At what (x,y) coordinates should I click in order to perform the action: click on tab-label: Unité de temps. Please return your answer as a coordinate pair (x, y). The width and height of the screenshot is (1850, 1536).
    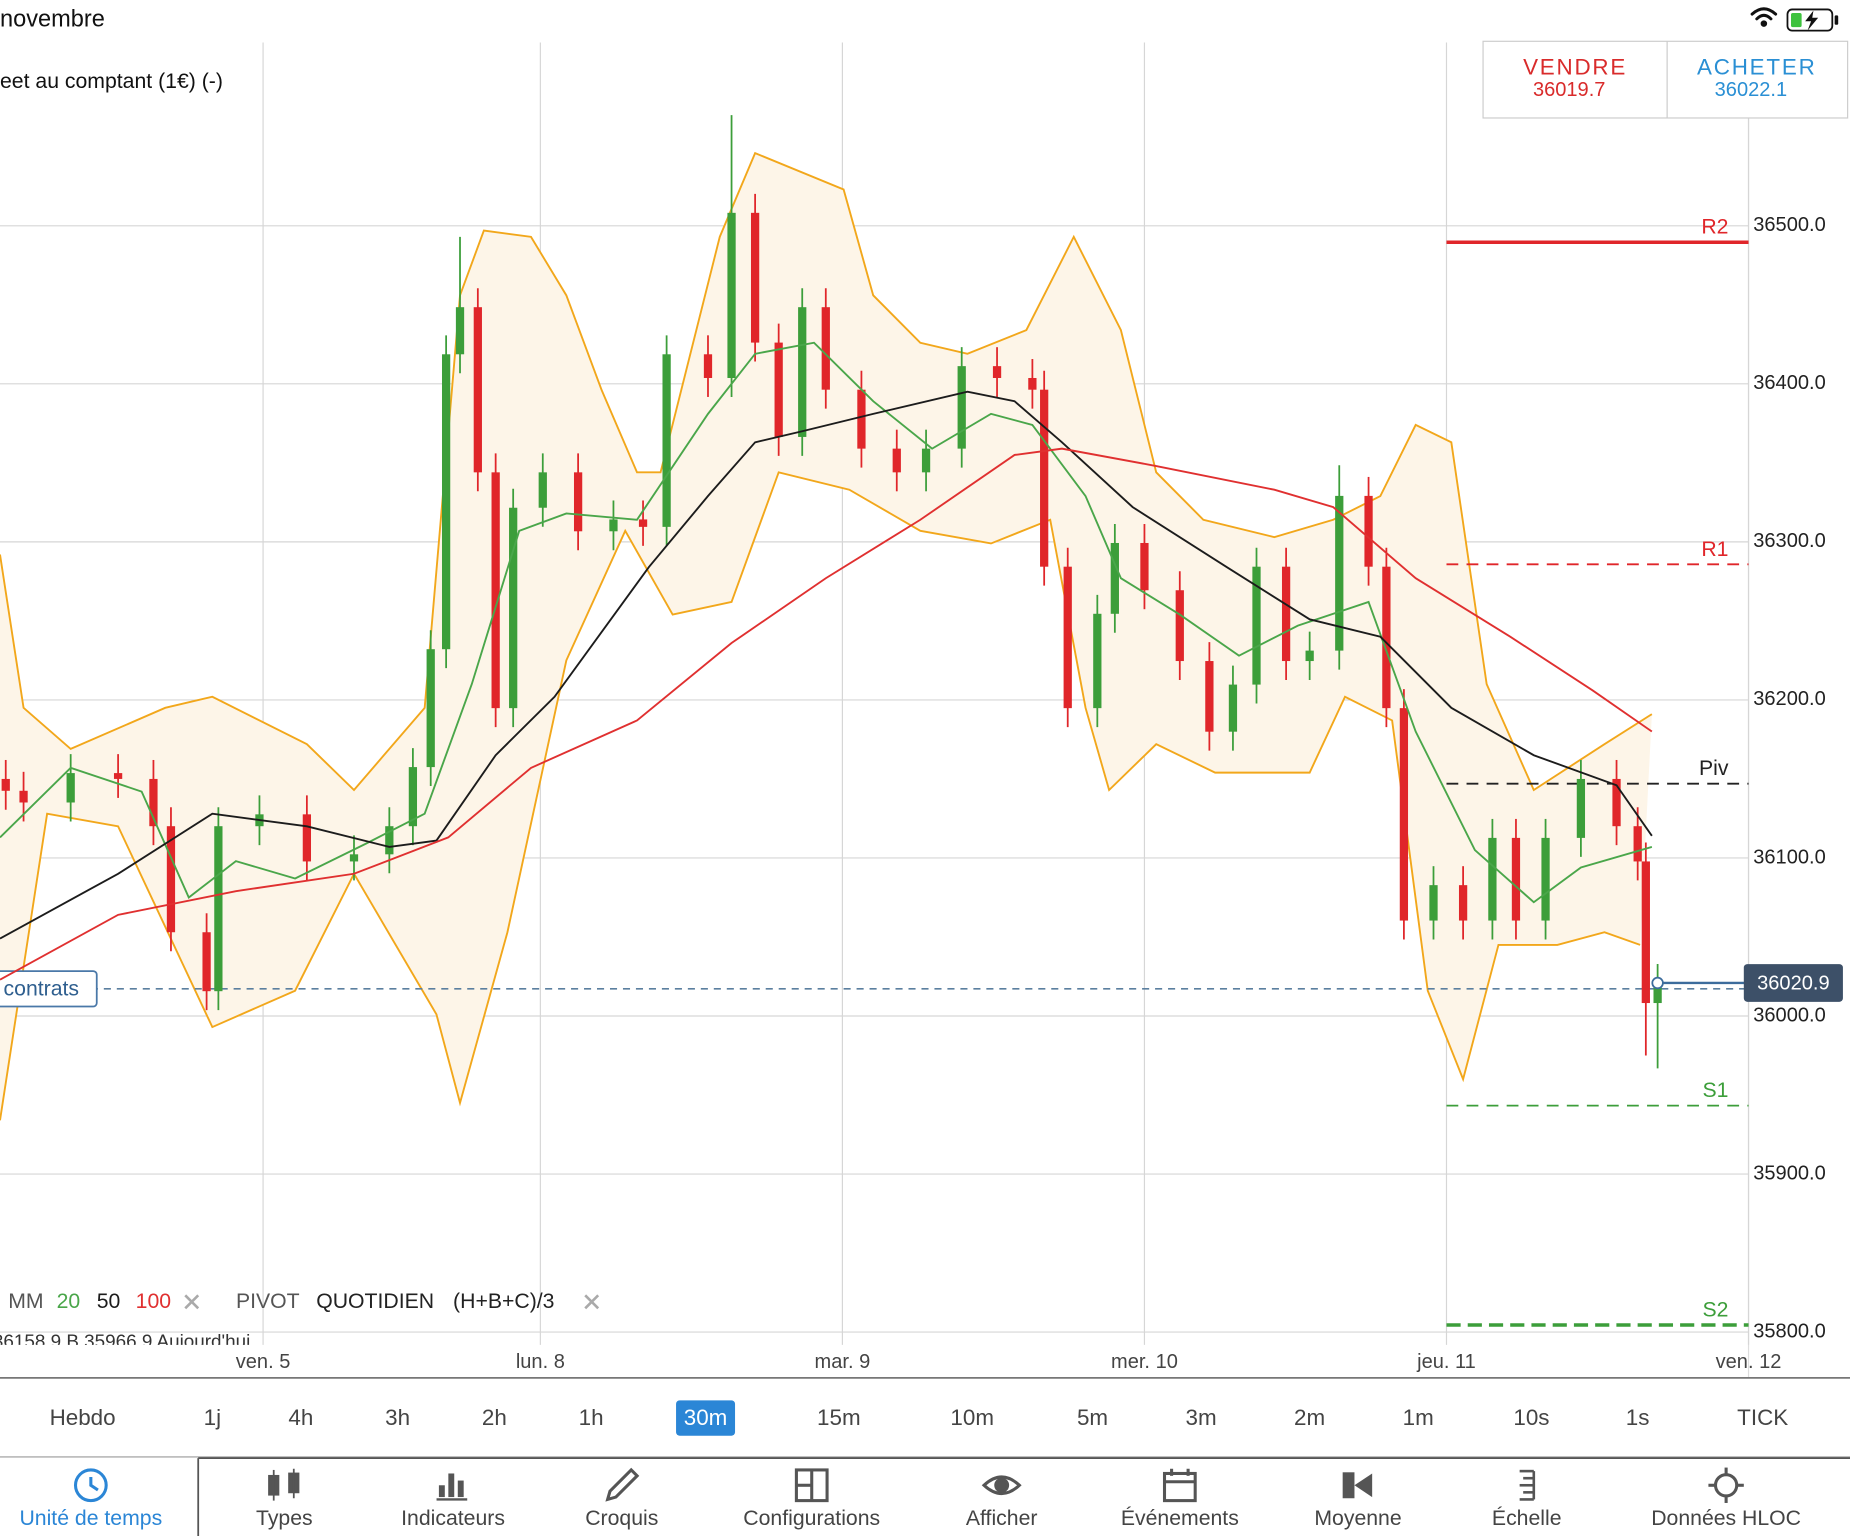
    Looking at the image, I should click on (90, 1518).